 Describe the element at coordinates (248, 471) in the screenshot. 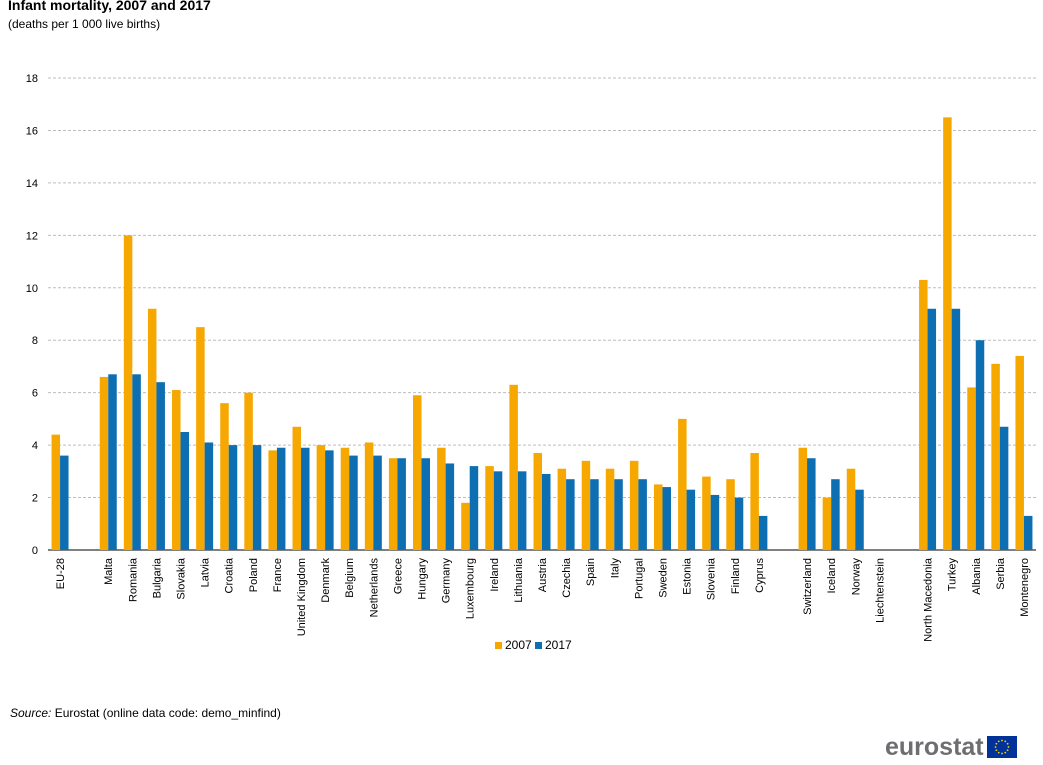

I see `bar-2007-poland` at that location.